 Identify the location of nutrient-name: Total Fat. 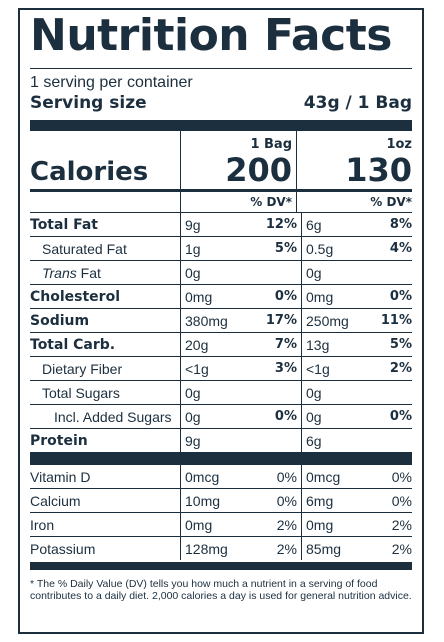
(64, 224).